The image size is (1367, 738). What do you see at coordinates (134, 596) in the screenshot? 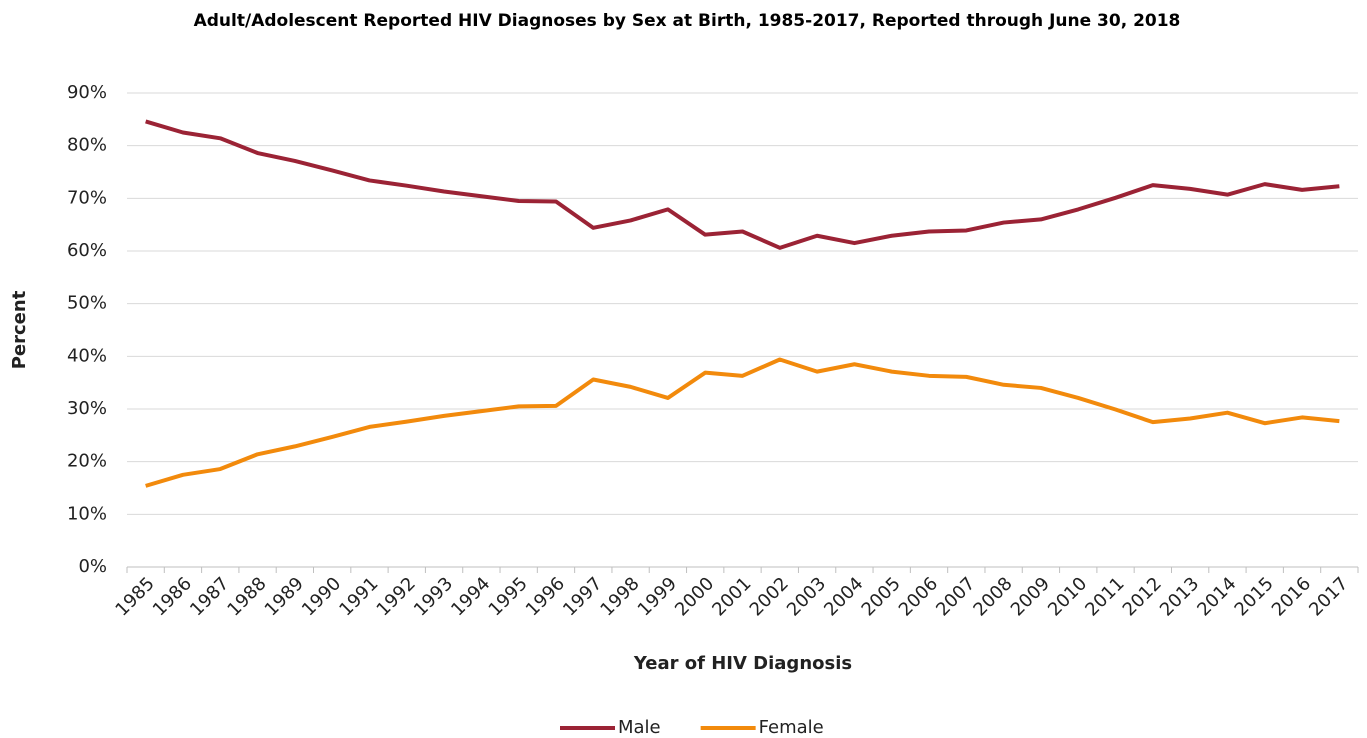
I see `x-tick-label: 1985` at bounding box center [134, 596].